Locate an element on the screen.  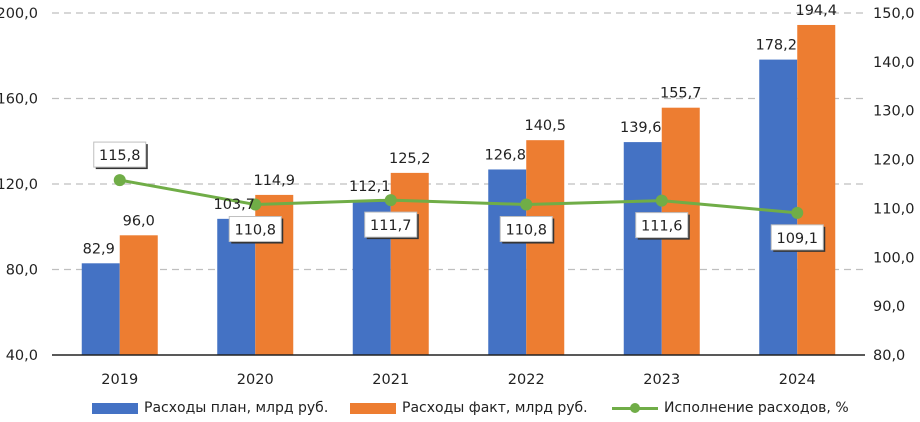
data-label-plan: 82,9 is located at coordinates (99, 249).